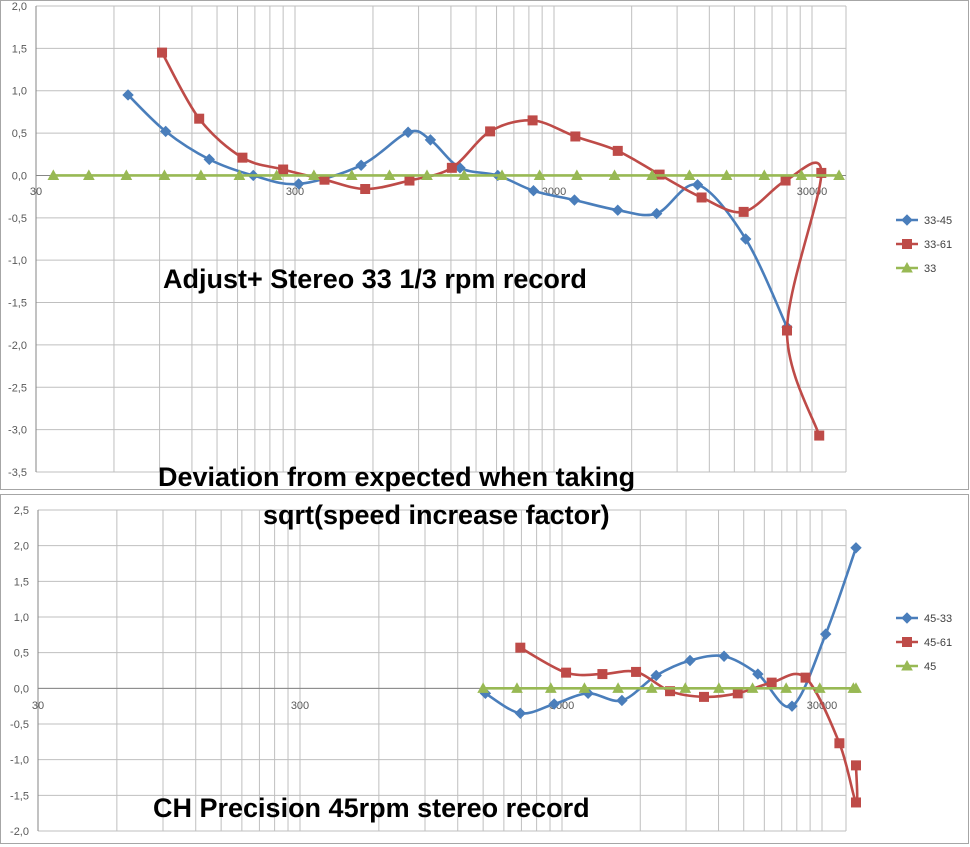 The width and height of the screenshot is (970, 847). I want to click on y-tick-label: -1,5, so click(19, 796).